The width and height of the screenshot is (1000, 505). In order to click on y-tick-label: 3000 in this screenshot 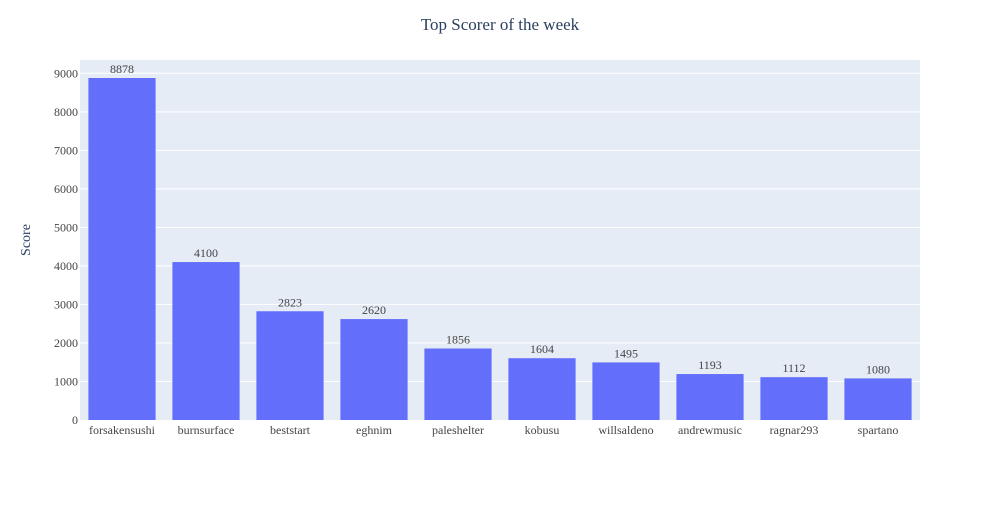, I will do `click(66, 304)`.